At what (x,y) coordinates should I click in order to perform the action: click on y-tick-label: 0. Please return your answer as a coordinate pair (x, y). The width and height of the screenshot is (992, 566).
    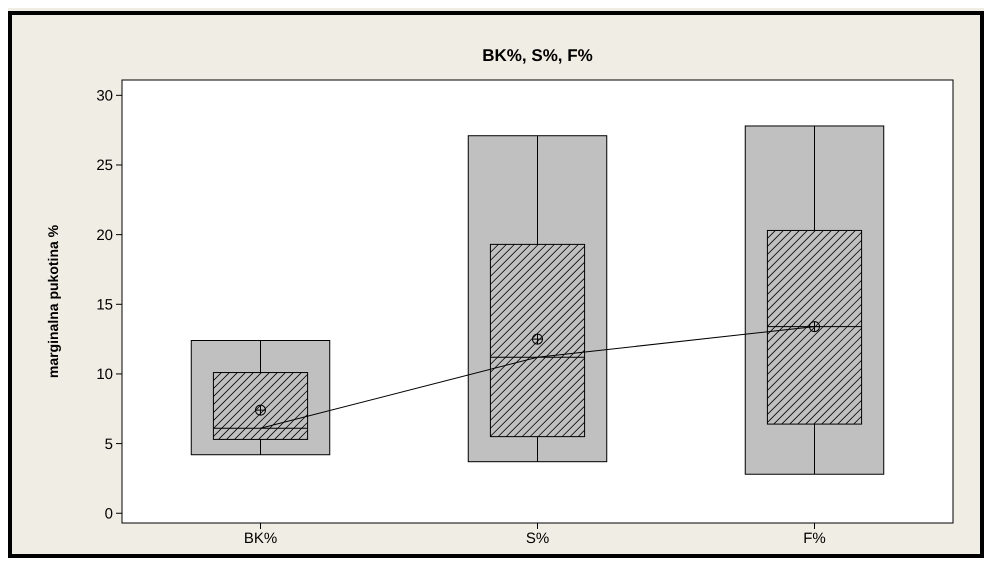
    Looking at the image, I should click on (108, 514).